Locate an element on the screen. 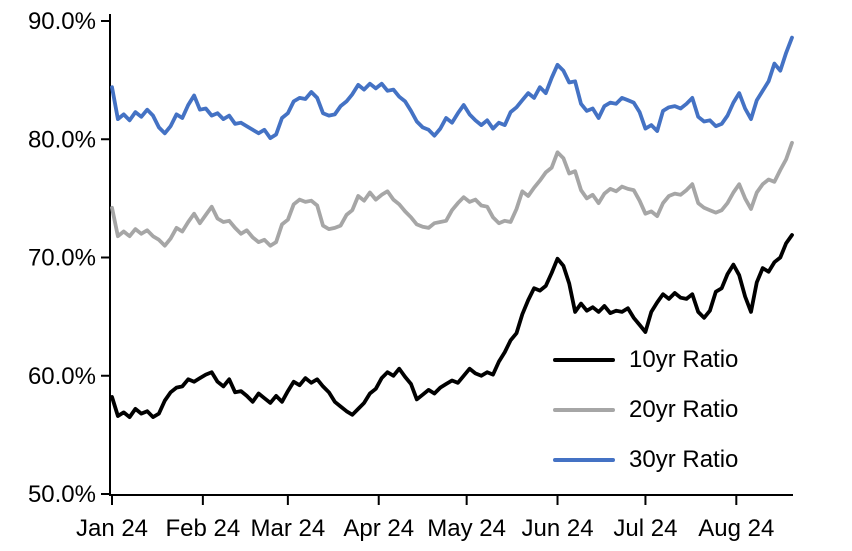  legend-line-swatch-30yr is located at coordinates (584, 459).